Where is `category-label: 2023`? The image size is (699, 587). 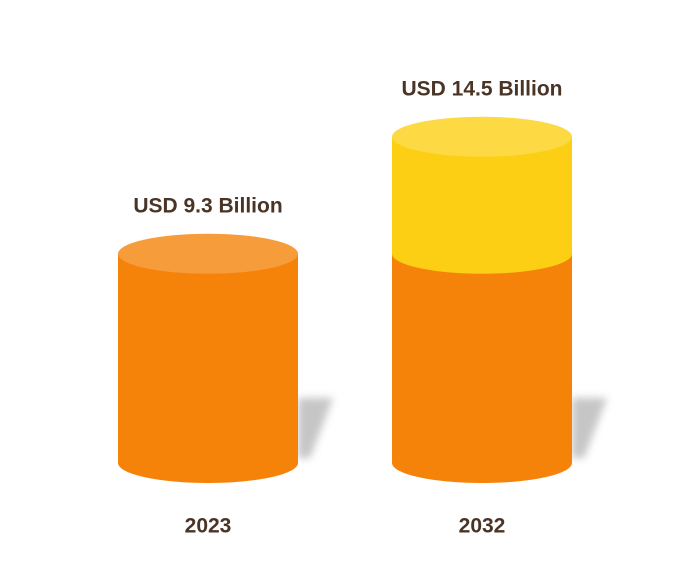
category-label: 2023 is located at coordinates (208, 526).